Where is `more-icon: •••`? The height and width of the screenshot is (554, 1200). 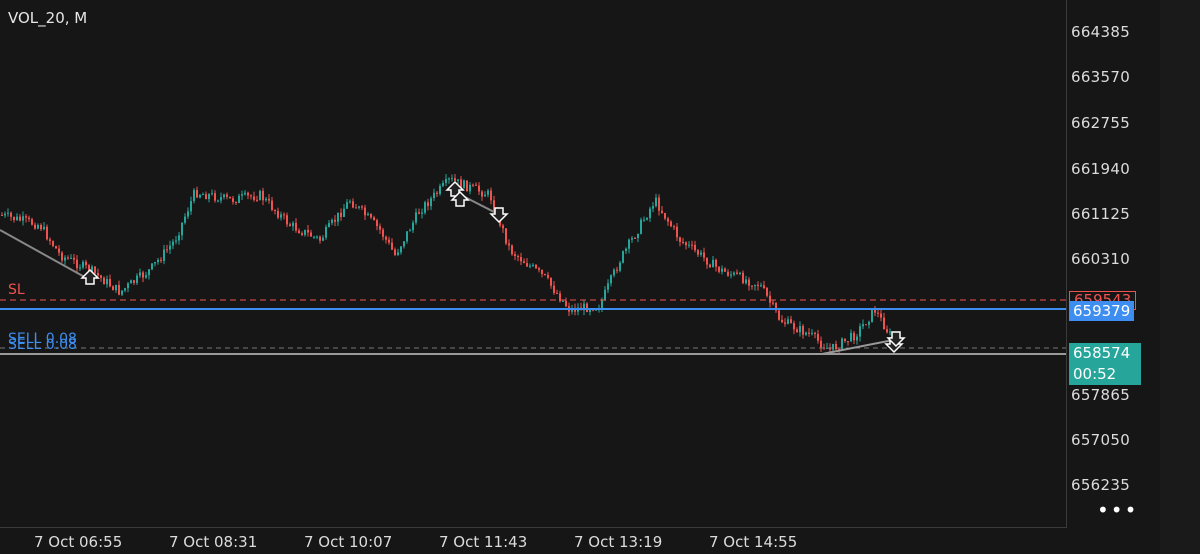
more-icon: ••• is located at coordinates (1118, 510).